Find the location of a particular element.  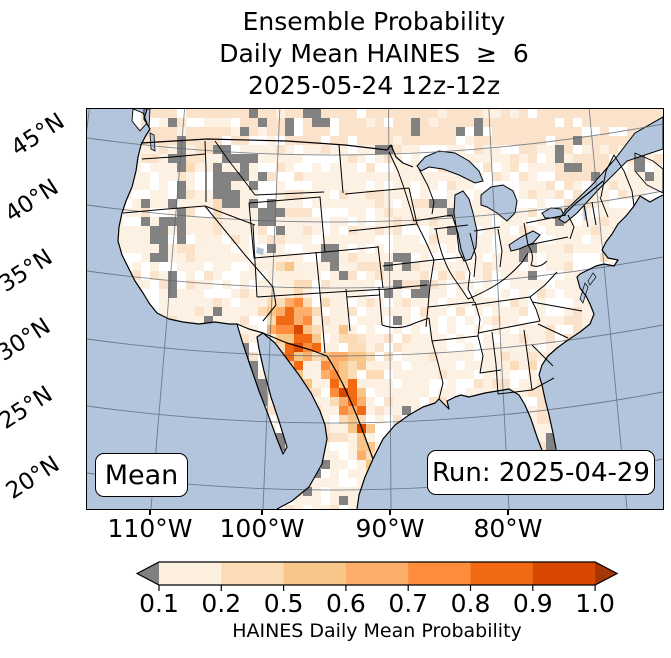

colorbar-axis-label: HAINES Daily Mean Probability is located at coordinates (377, 631).